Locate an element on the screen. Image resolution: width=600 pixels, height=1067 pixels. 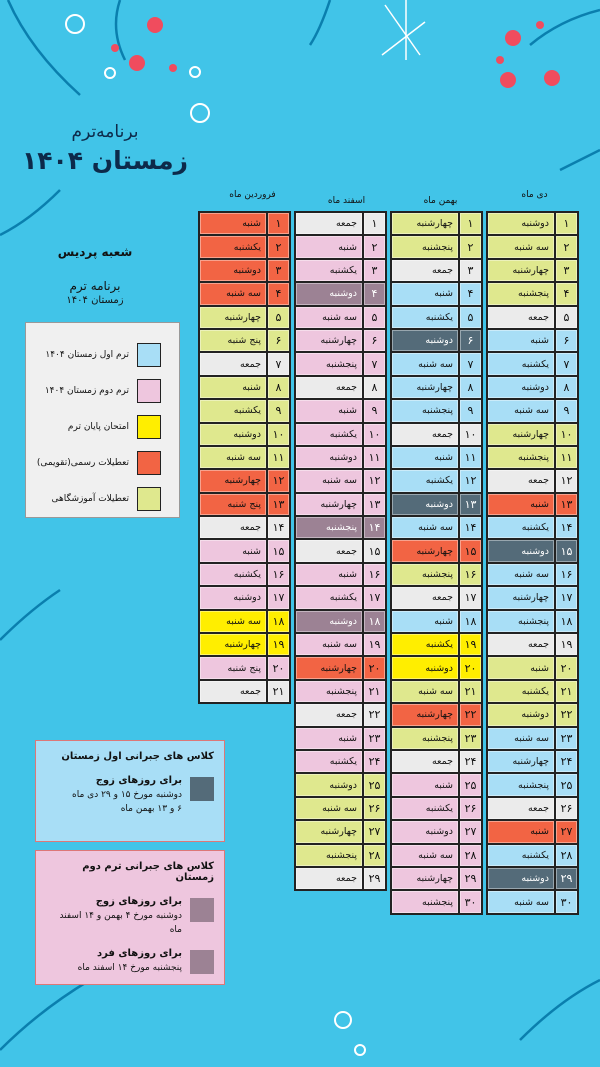
day-number: ۴ is located at coordinates (470, 294).